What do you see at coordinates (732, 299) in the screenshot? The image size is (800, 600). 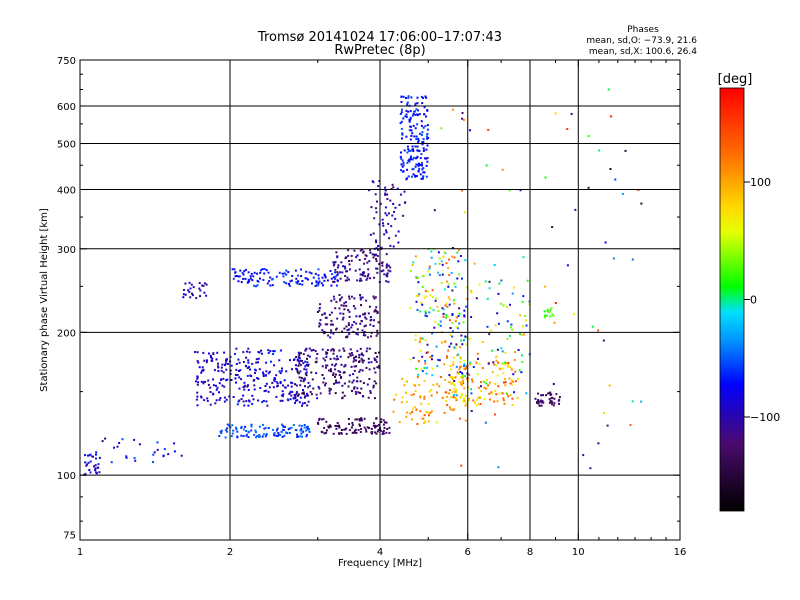 I see `colorbar` at bounding box center [732, 299].